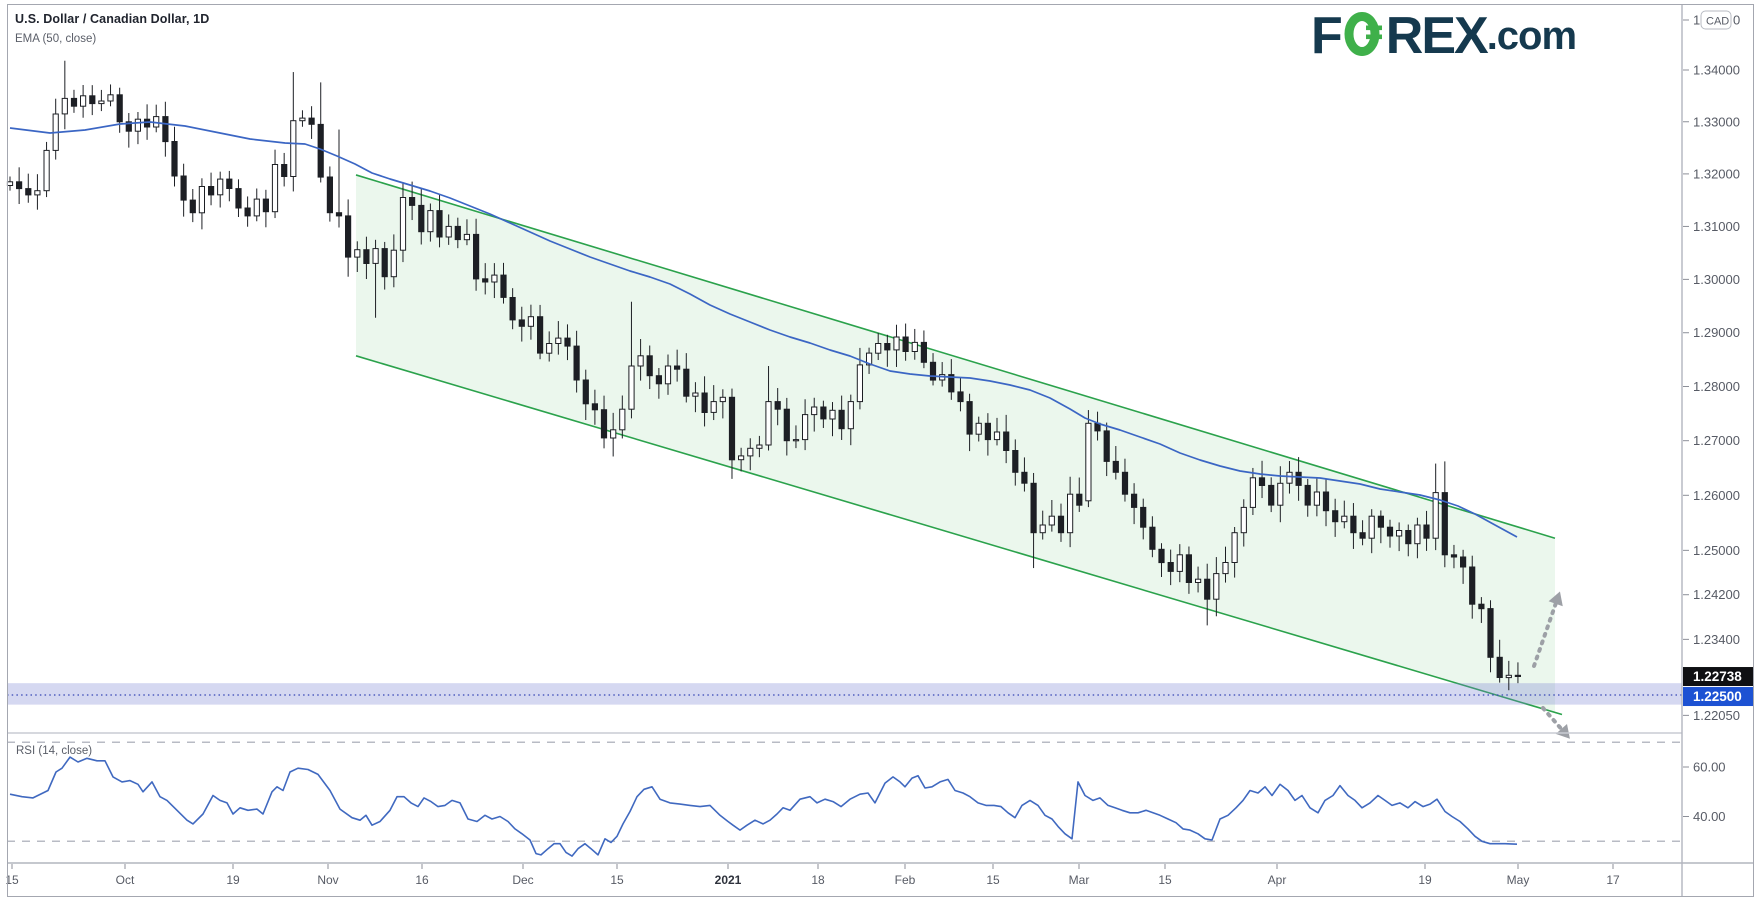 The height and width of the screenshot is (901, 1761). What do you see at coordinates (1327, 35) in the screenshot?
I see `logo-letter-f: F` at bounding box center [1327, 35].